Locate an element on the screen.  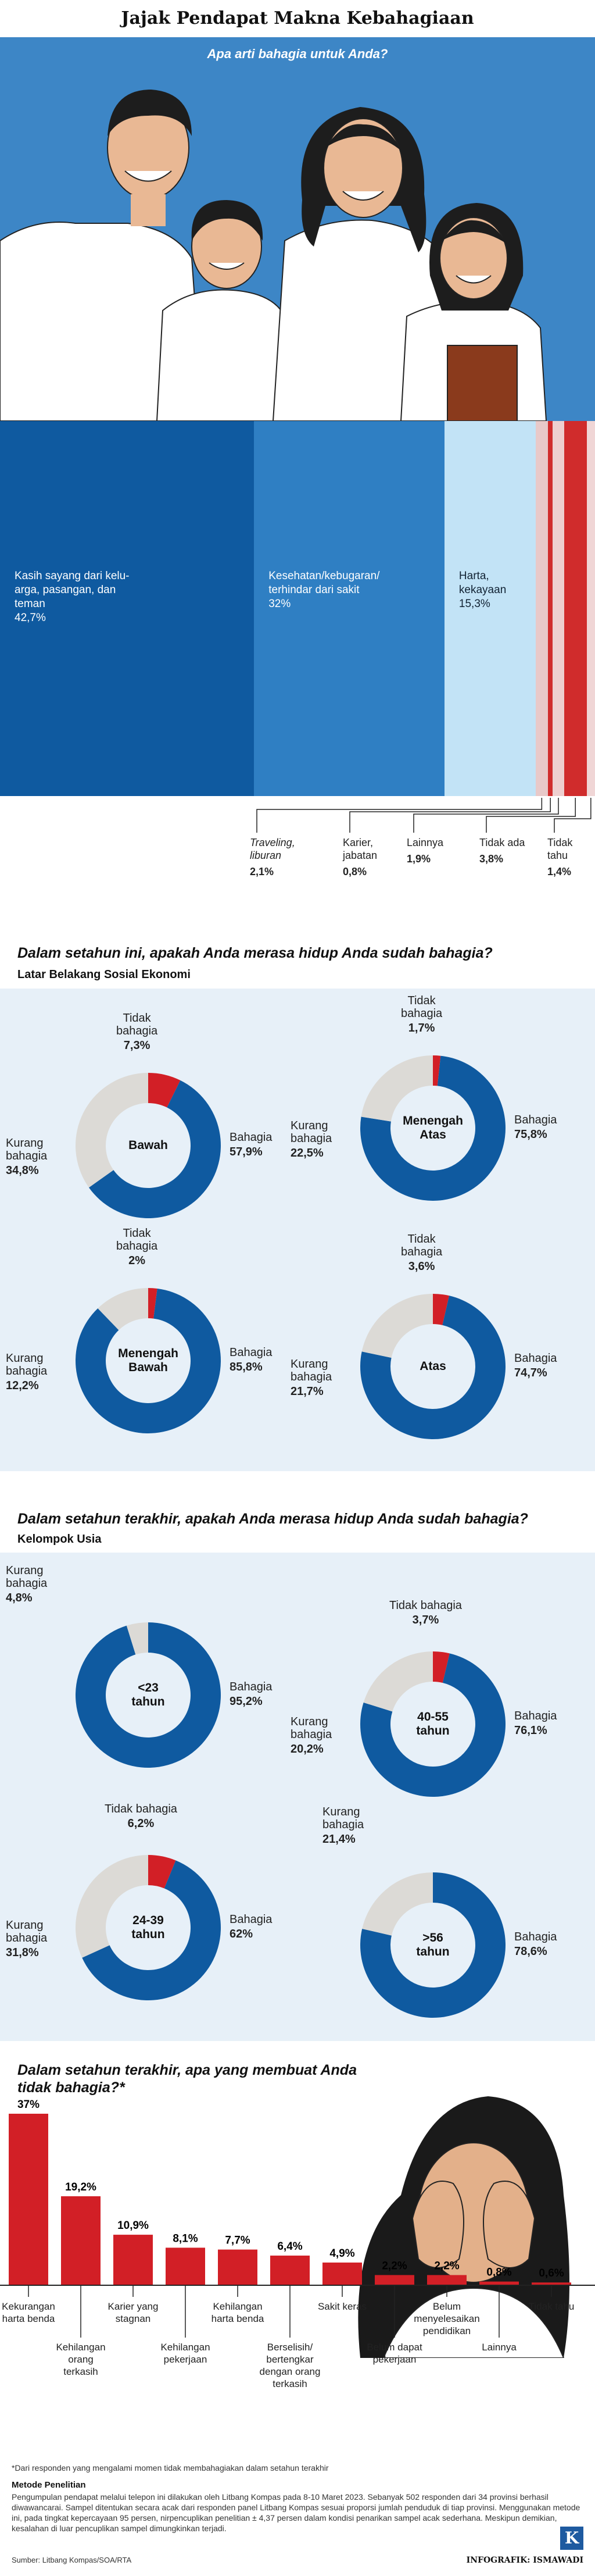
unhappy-bar-label-0: Kekurangan harta benda is located at coordinates (29, 2313).